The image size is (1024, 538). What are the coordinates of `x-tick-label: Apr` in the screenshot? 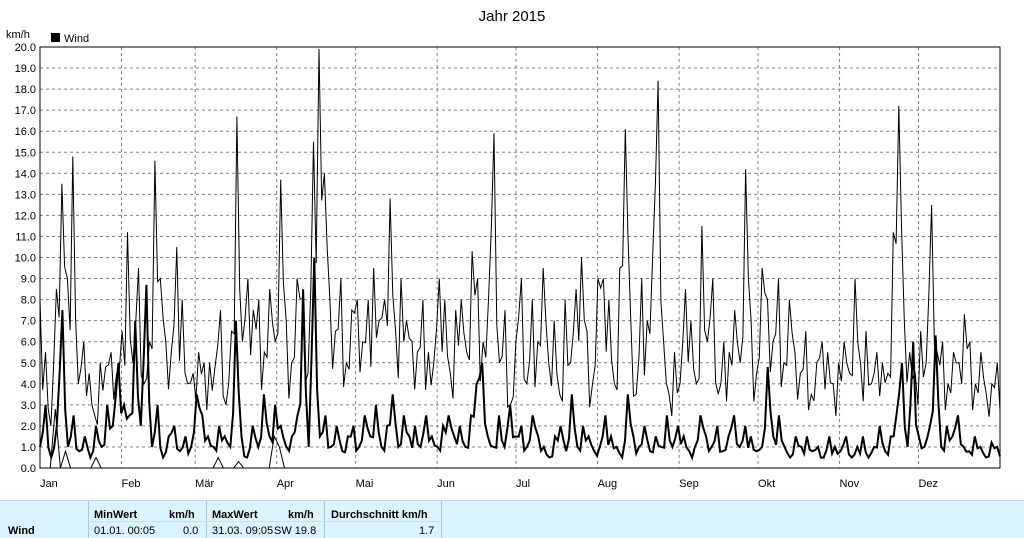 It's located at (285, 484).